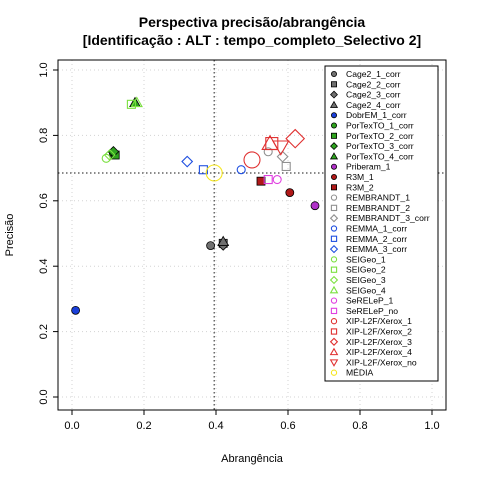  Describe the element at coordinates (431, 426) in the screenshot. I see `x-tick-label: 1.0` at that location.